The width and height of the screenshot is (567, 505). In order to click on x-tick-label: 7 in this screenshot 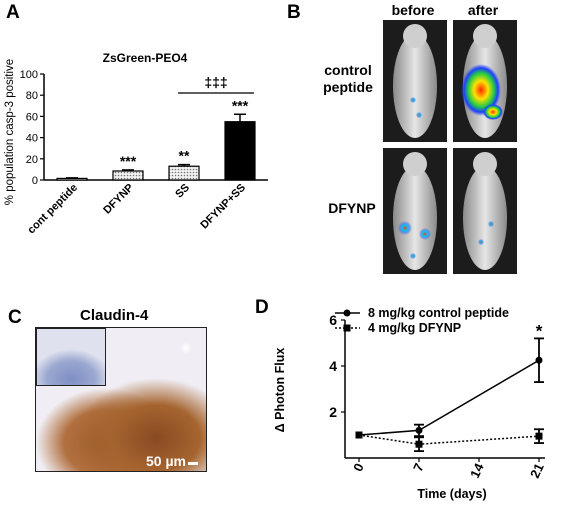, I will do `click(418, 467)`.